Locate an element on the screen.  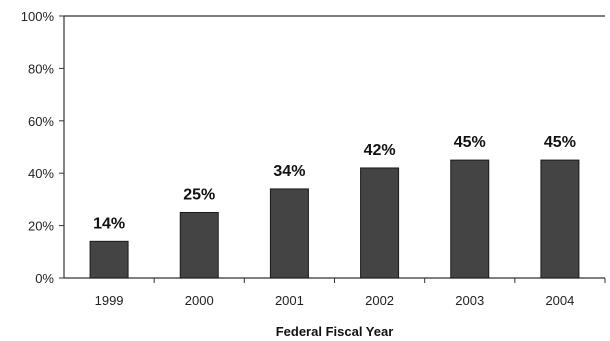
y-tick-label: 0% is located at coordinates (44, 278).